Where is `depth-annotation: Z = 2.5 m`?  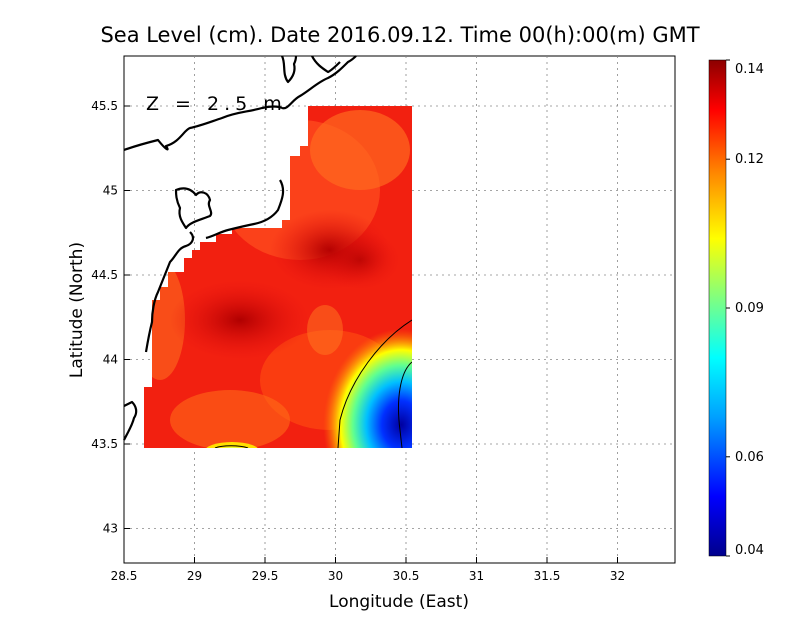 depth-annotation: Z = 2.5 m is located at coordinates (216, 104).